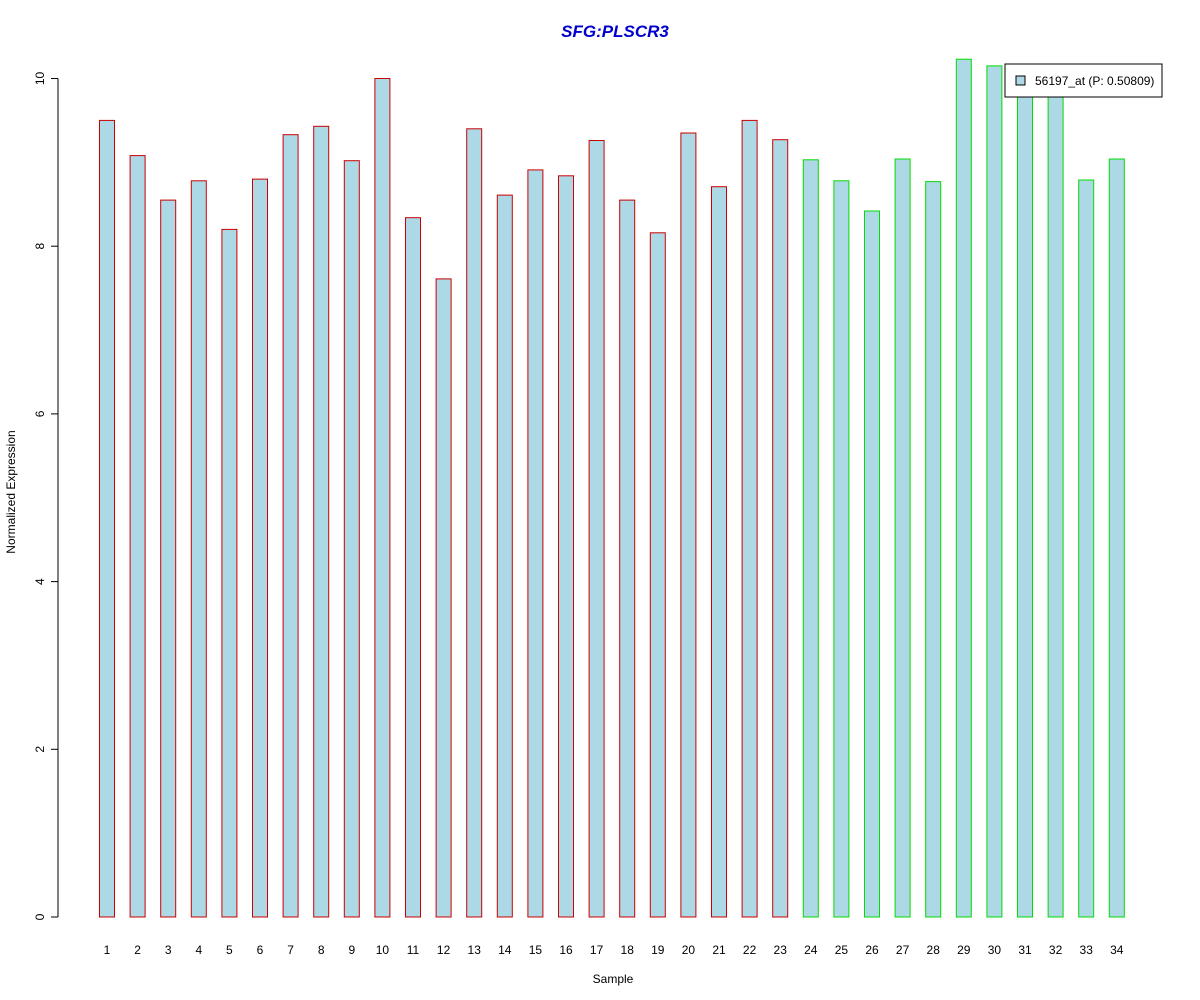  I want to click on x-tick-label: 25, so click(842, 950).